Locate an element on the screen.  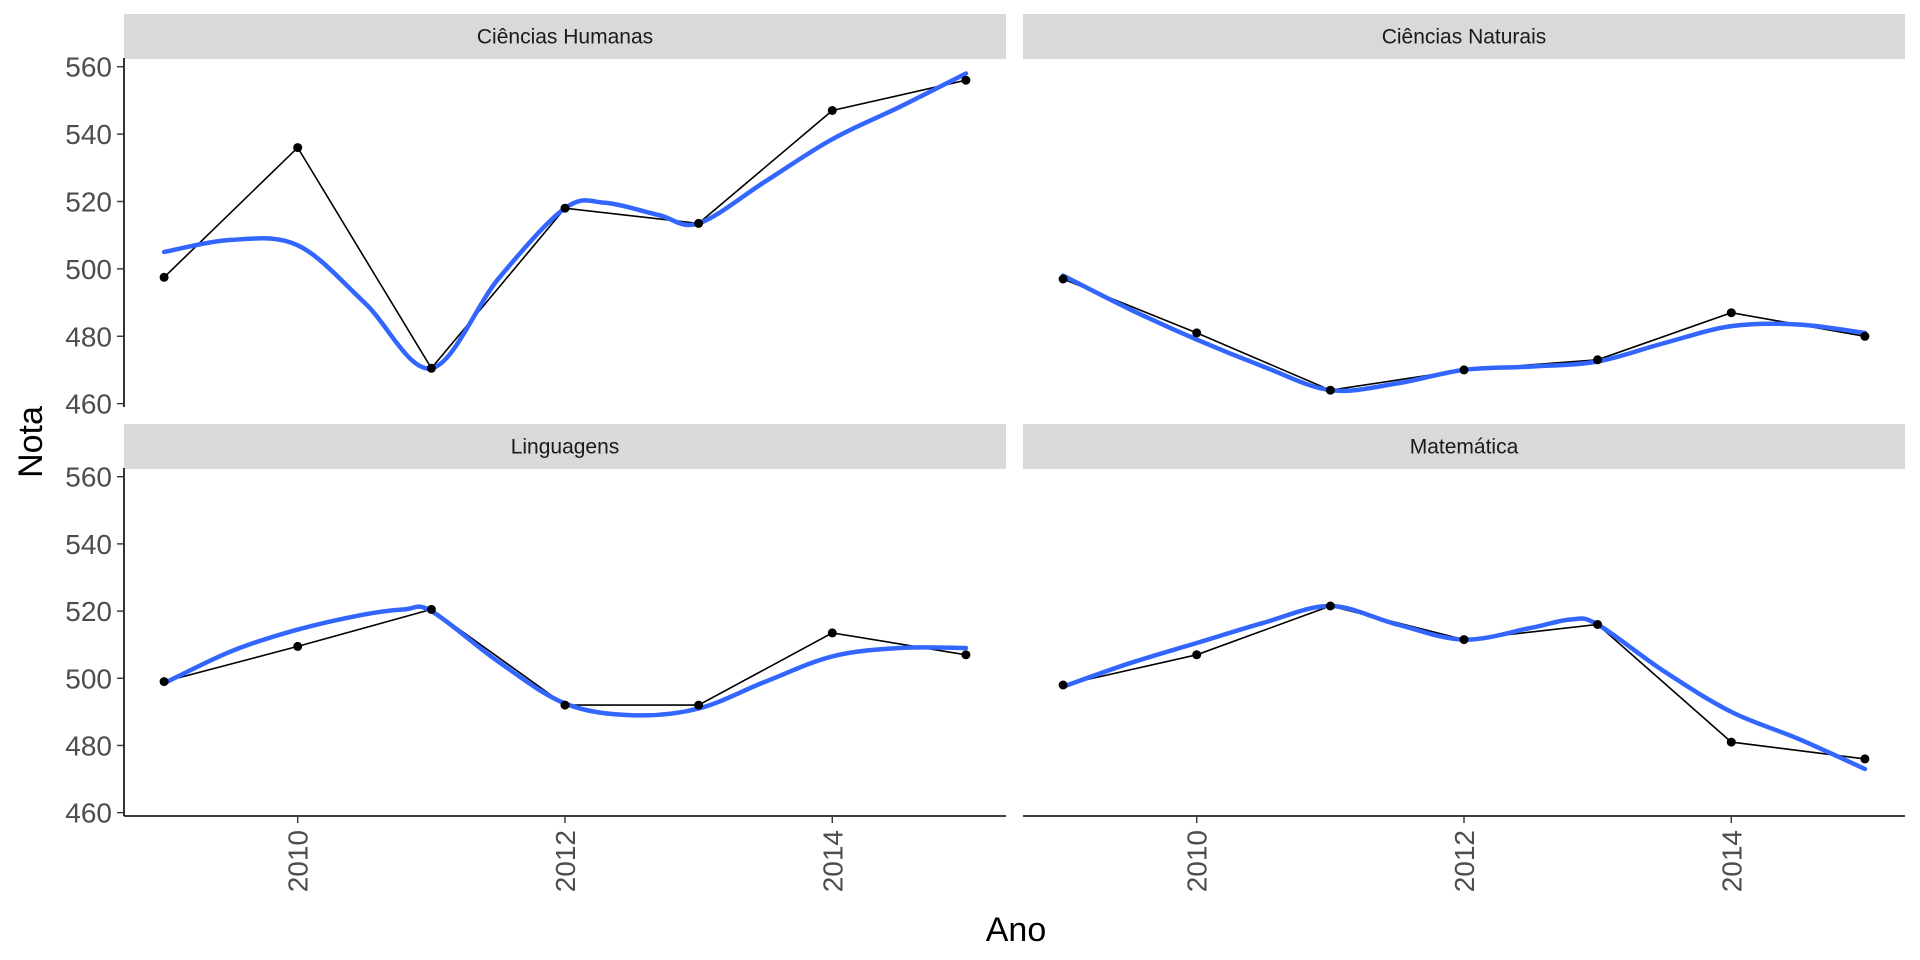
facet-strip-label: Linguagens is located at coordinates (565, 447).